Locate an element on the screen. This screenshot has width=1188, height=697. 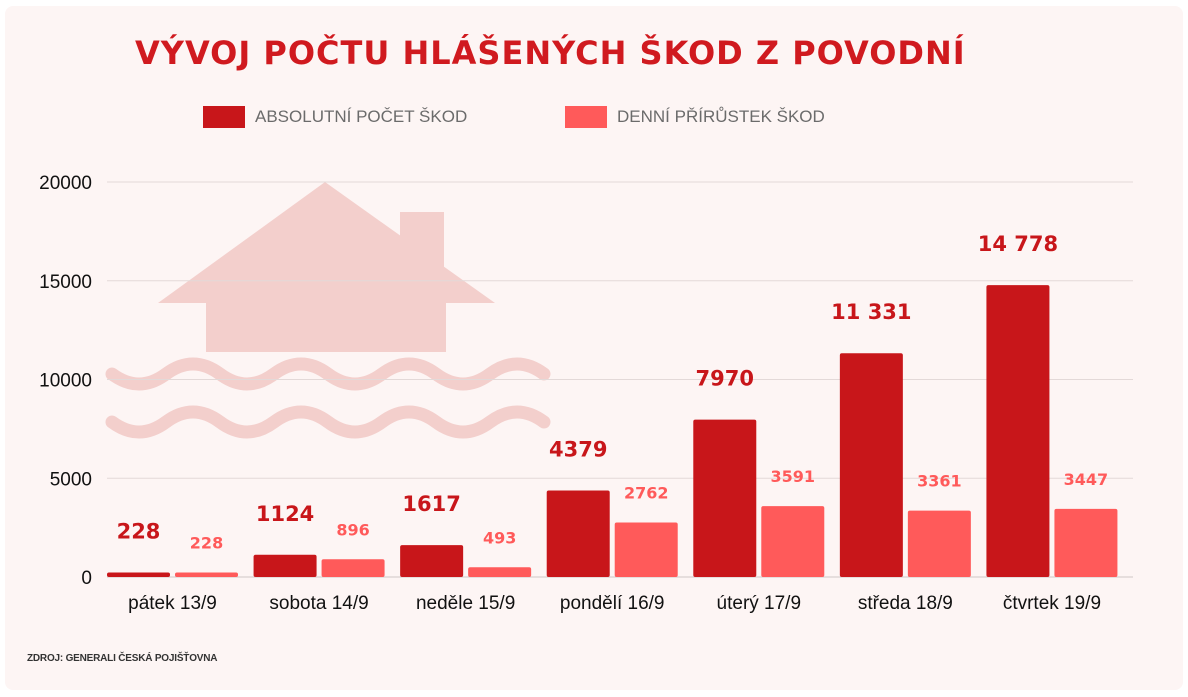
x-tick-label: úterý 17/9 is located at coordinates (759, 603).